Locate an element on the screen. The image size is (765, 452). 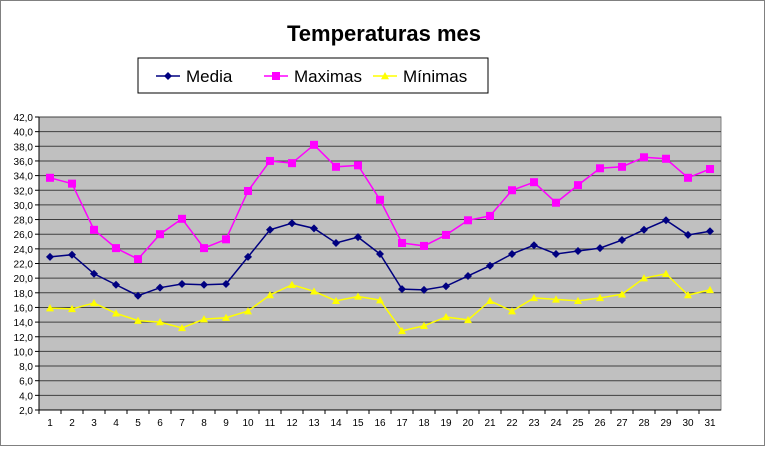
legend-marker-diamond is located at coordinates (168, 76).